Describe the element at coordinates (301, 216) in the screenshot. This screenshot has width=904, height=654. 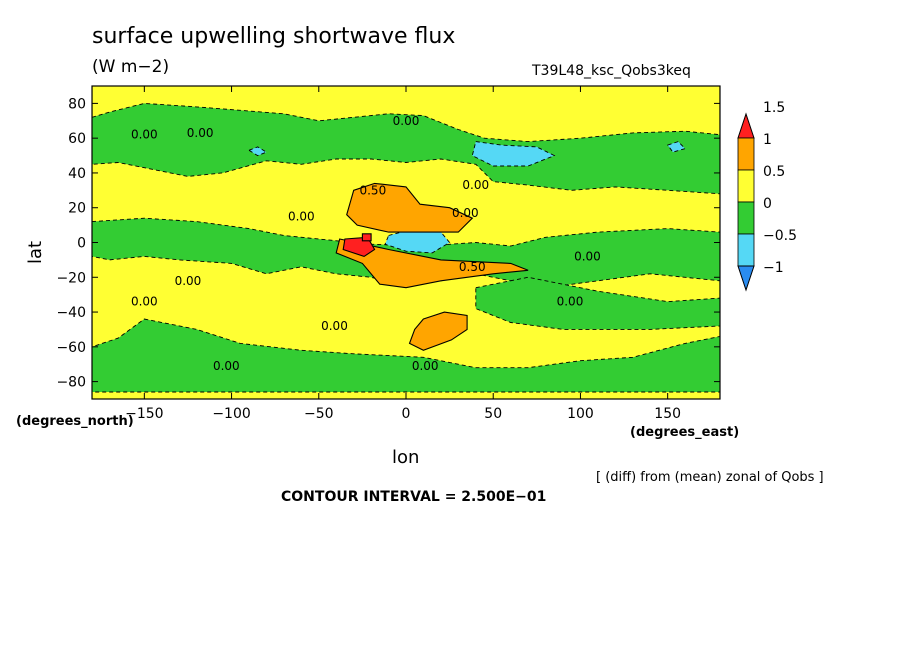
I see `contour-label-6: 0.00` at that location.